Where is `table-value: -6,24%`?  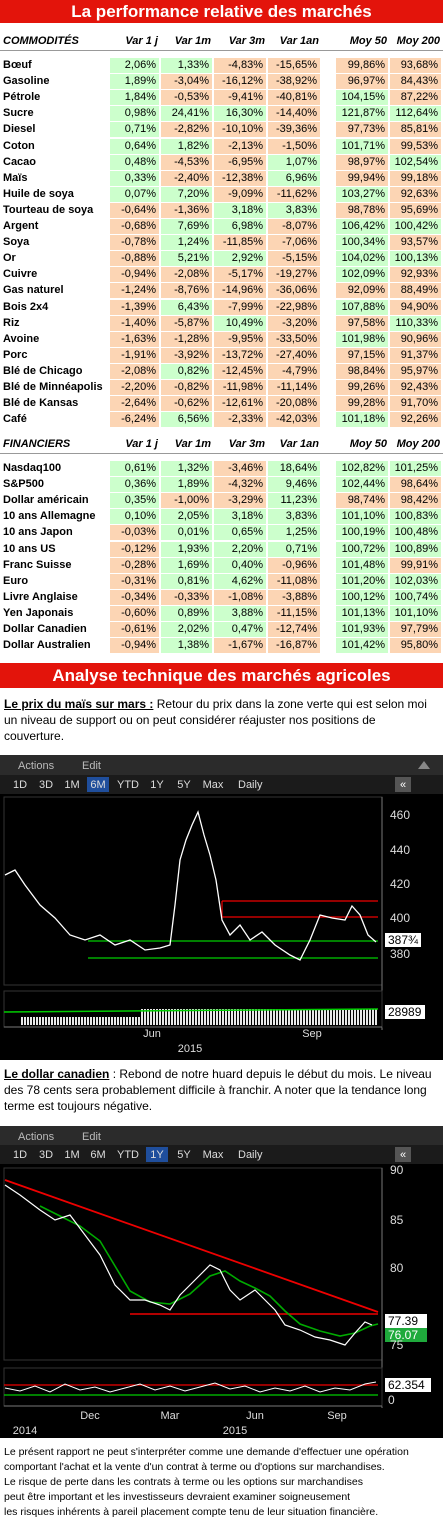
table-value: -6,24% is located at coordinates (134, 420).